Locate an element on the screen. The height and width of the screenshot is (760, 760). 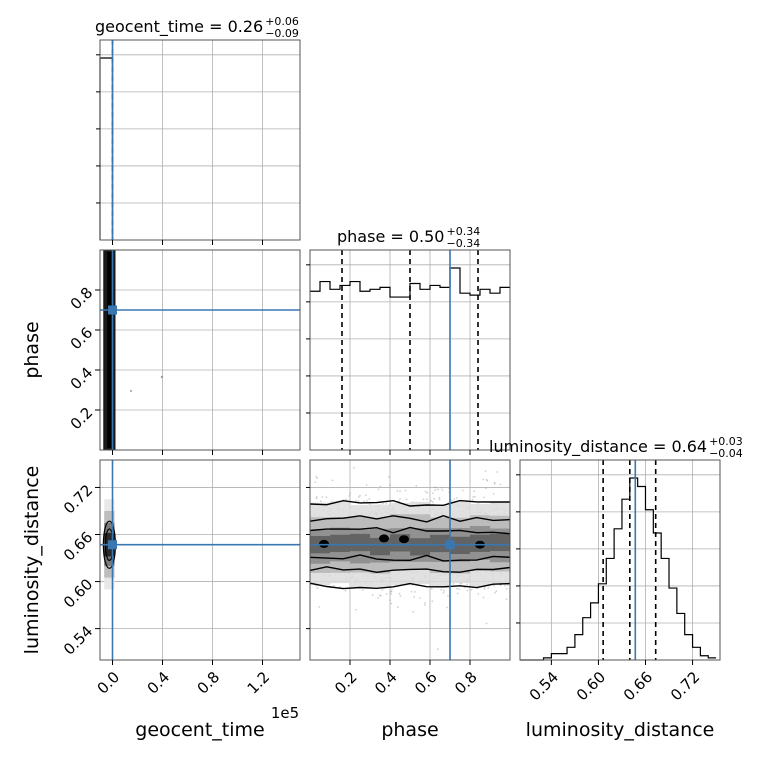
x-tick-label: 0.4 is located at coordinates (159, 683).